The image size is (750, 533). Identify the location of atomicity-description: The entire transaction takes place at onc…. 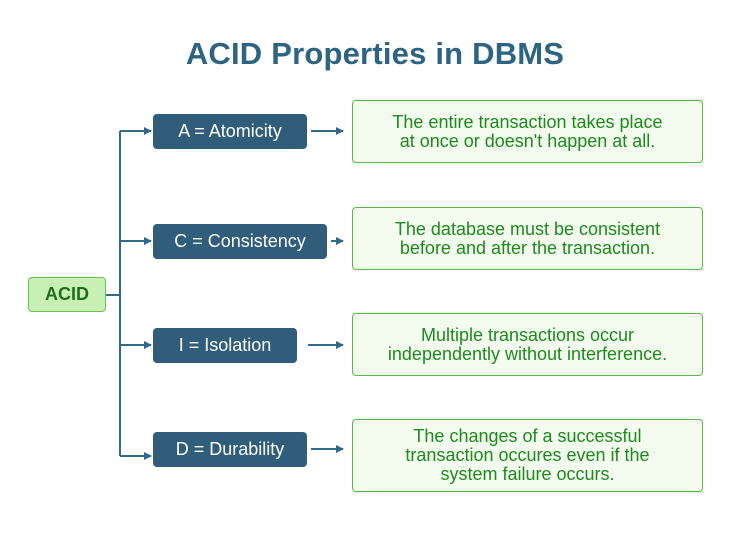
(527, 131).